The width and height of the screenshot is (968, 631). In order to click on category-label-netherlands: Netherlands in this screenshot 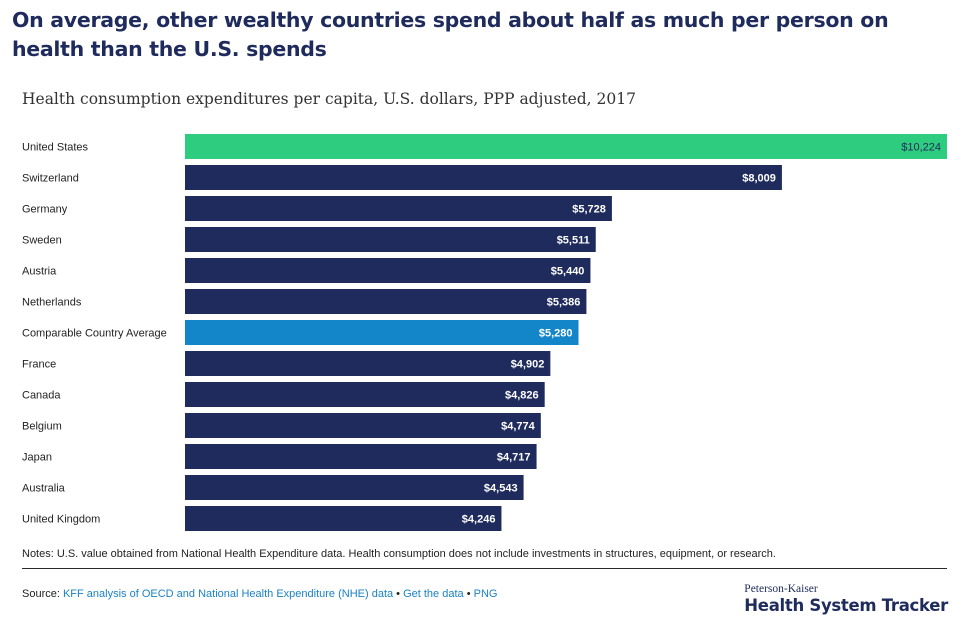, I will do `click(52, 303)`.